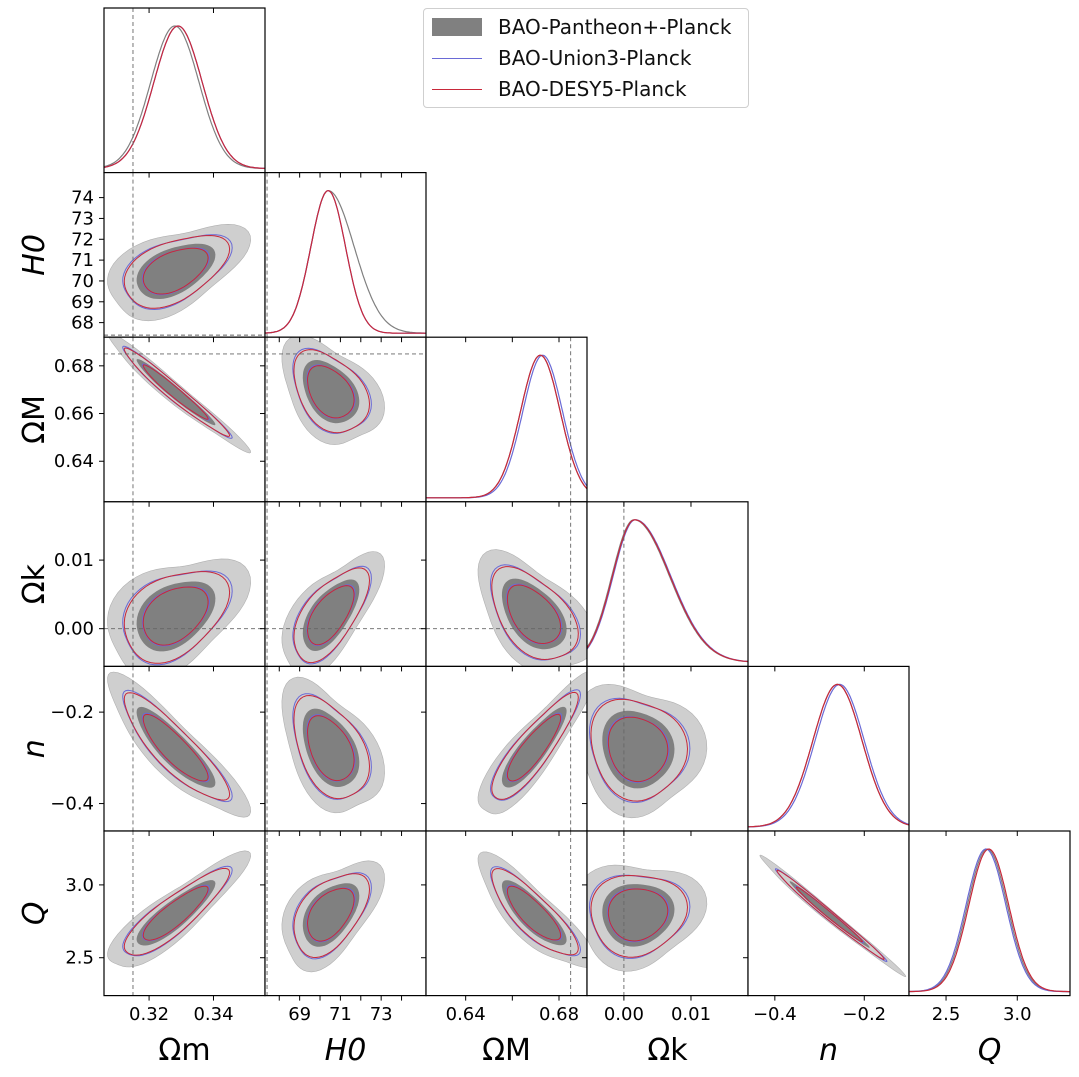 The width and height of the screenshot is (1079, 1077). What do you see at coordinates (34, 748) in the screenshot?
I see `y-axis-label-n: n` at bounding box center [34, 748].